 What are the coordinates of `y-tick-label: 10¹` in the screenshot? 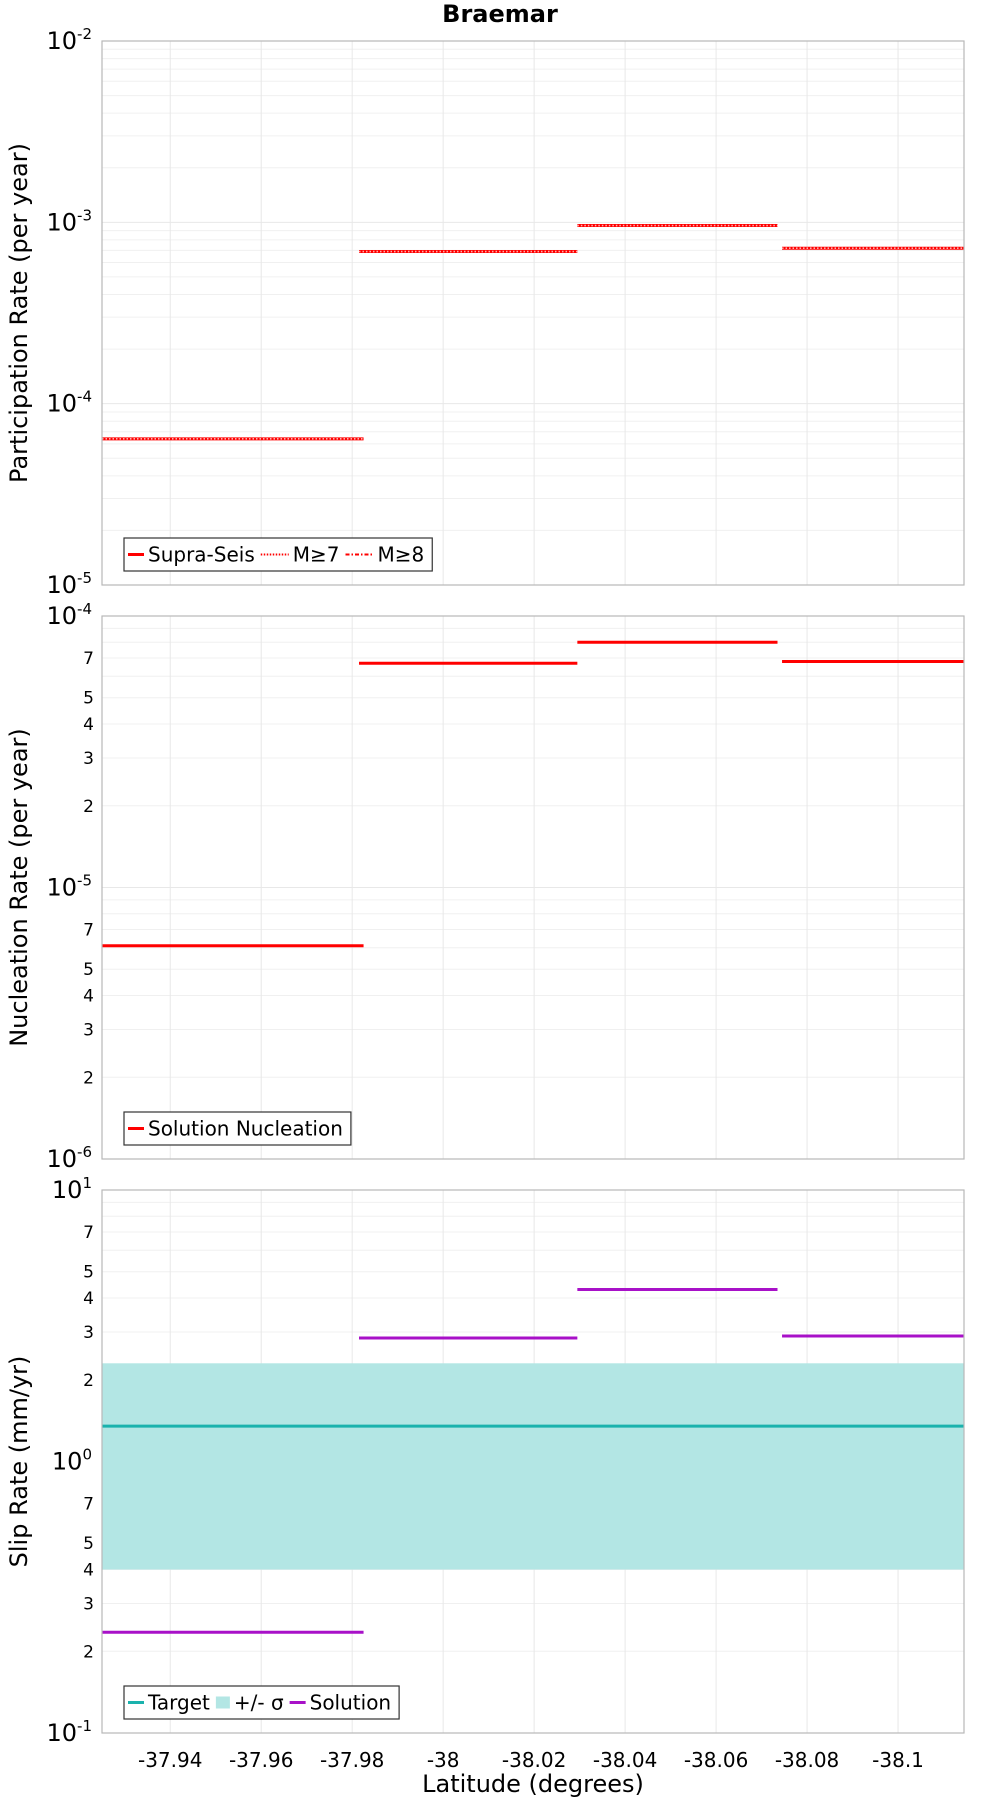 It's located at (72, 1189).